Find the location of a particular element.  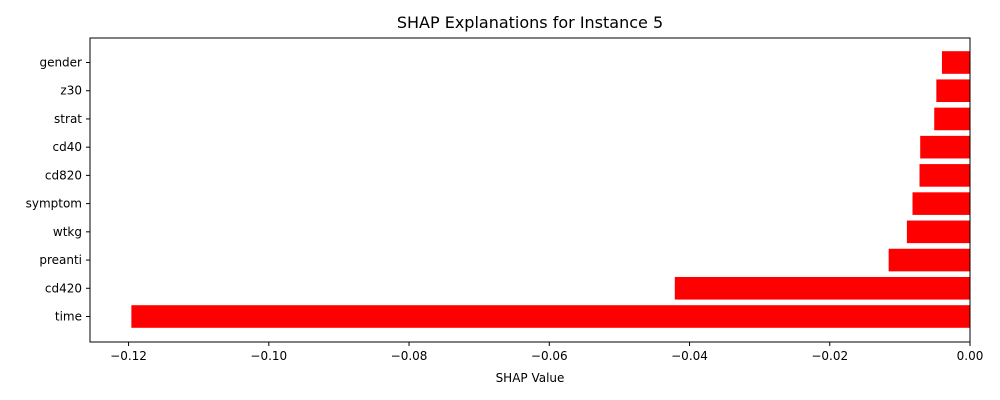

y-tick-label-cd40: cd40 is located at coordinates (67, 147).